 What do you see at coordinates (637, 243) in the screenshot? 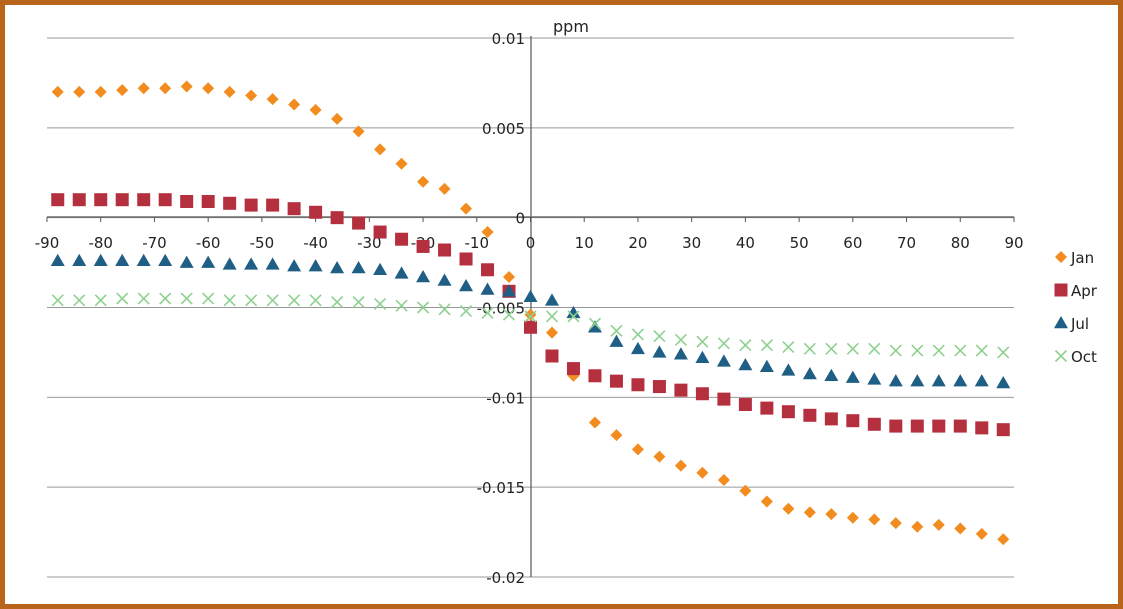
I see `x-tick-label: 20` at bounding box center [637, 243].